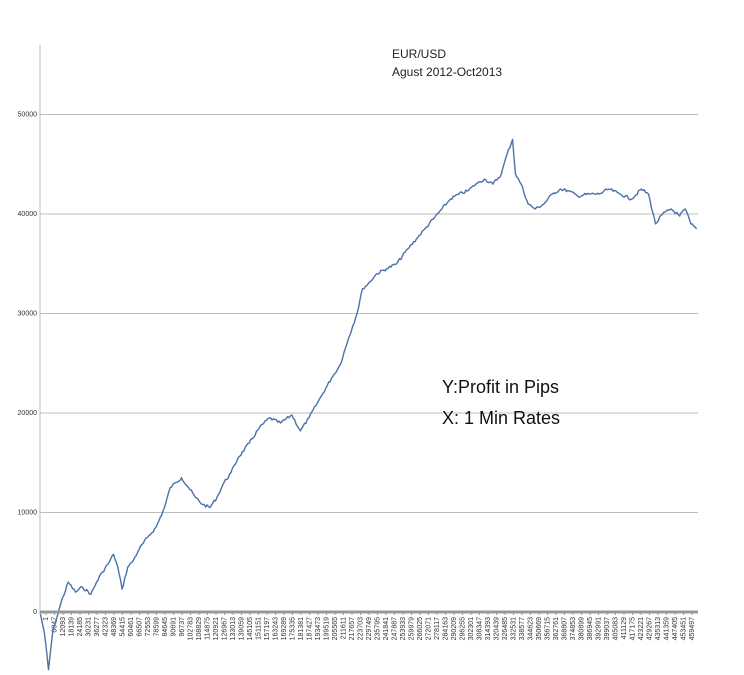 The height and width of the screenshot is (675, 744). Describe the element at coordinates (165, 627) in the screenshot. I see `x-tick-label: 84645` at that location.